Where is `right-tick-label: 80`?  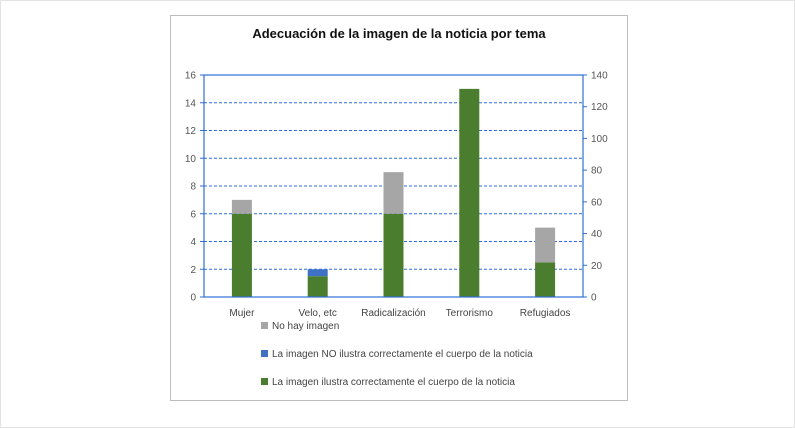
right-tick-label: 80 is located at coordinates (597, 171).